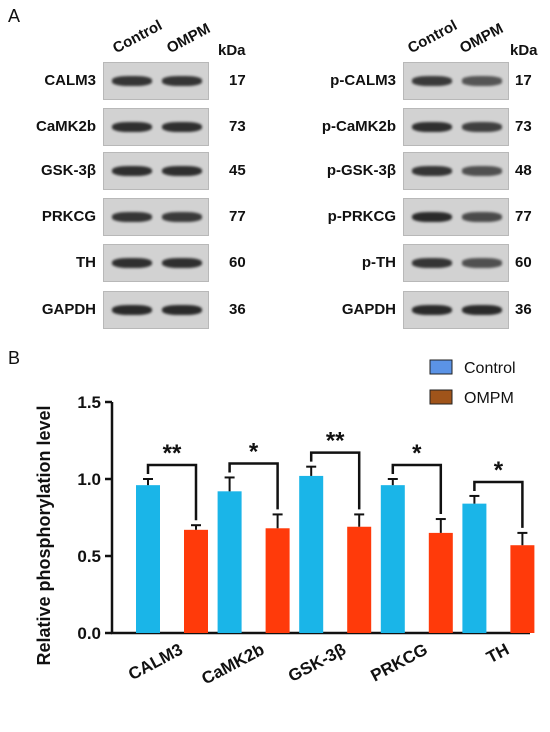 The width and height of the screenshot is (550, 732). What do you see at coordinates (68, 216) in the screenshot?
I see `protein-label: PRKCG` at bounding box center [68, 216].